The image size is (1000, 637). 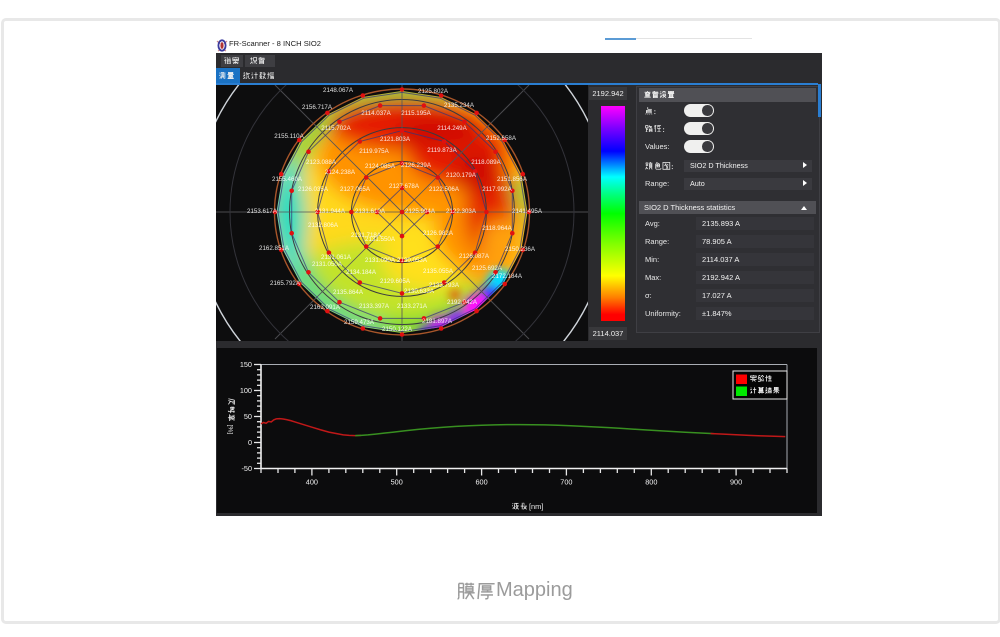 I want to click on svg-text: 2151.856A, so click(x=512, y=179).